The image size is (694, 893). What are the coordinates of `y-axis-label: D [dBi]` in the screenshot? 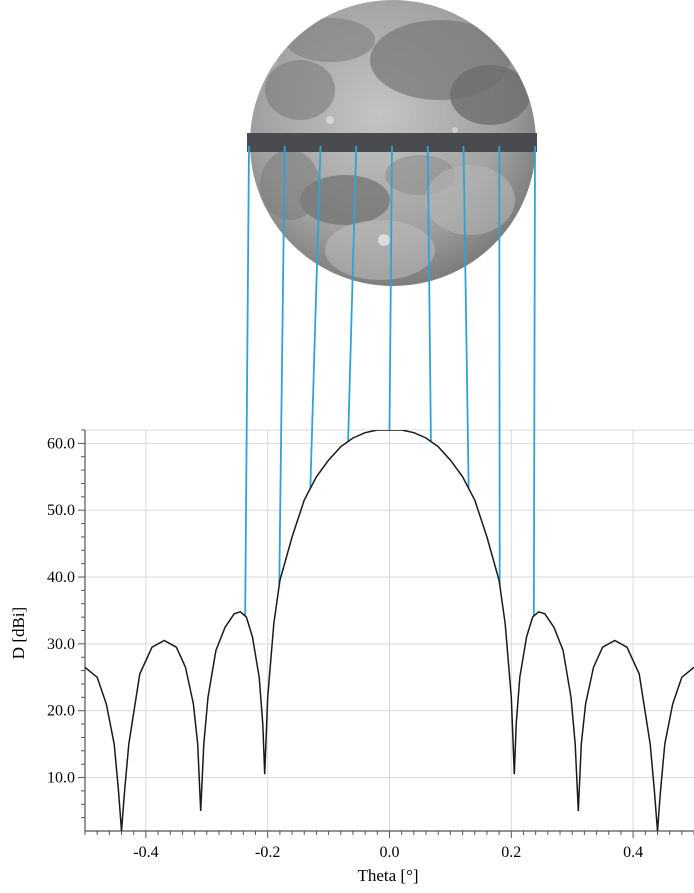 It's located at (18, 633).